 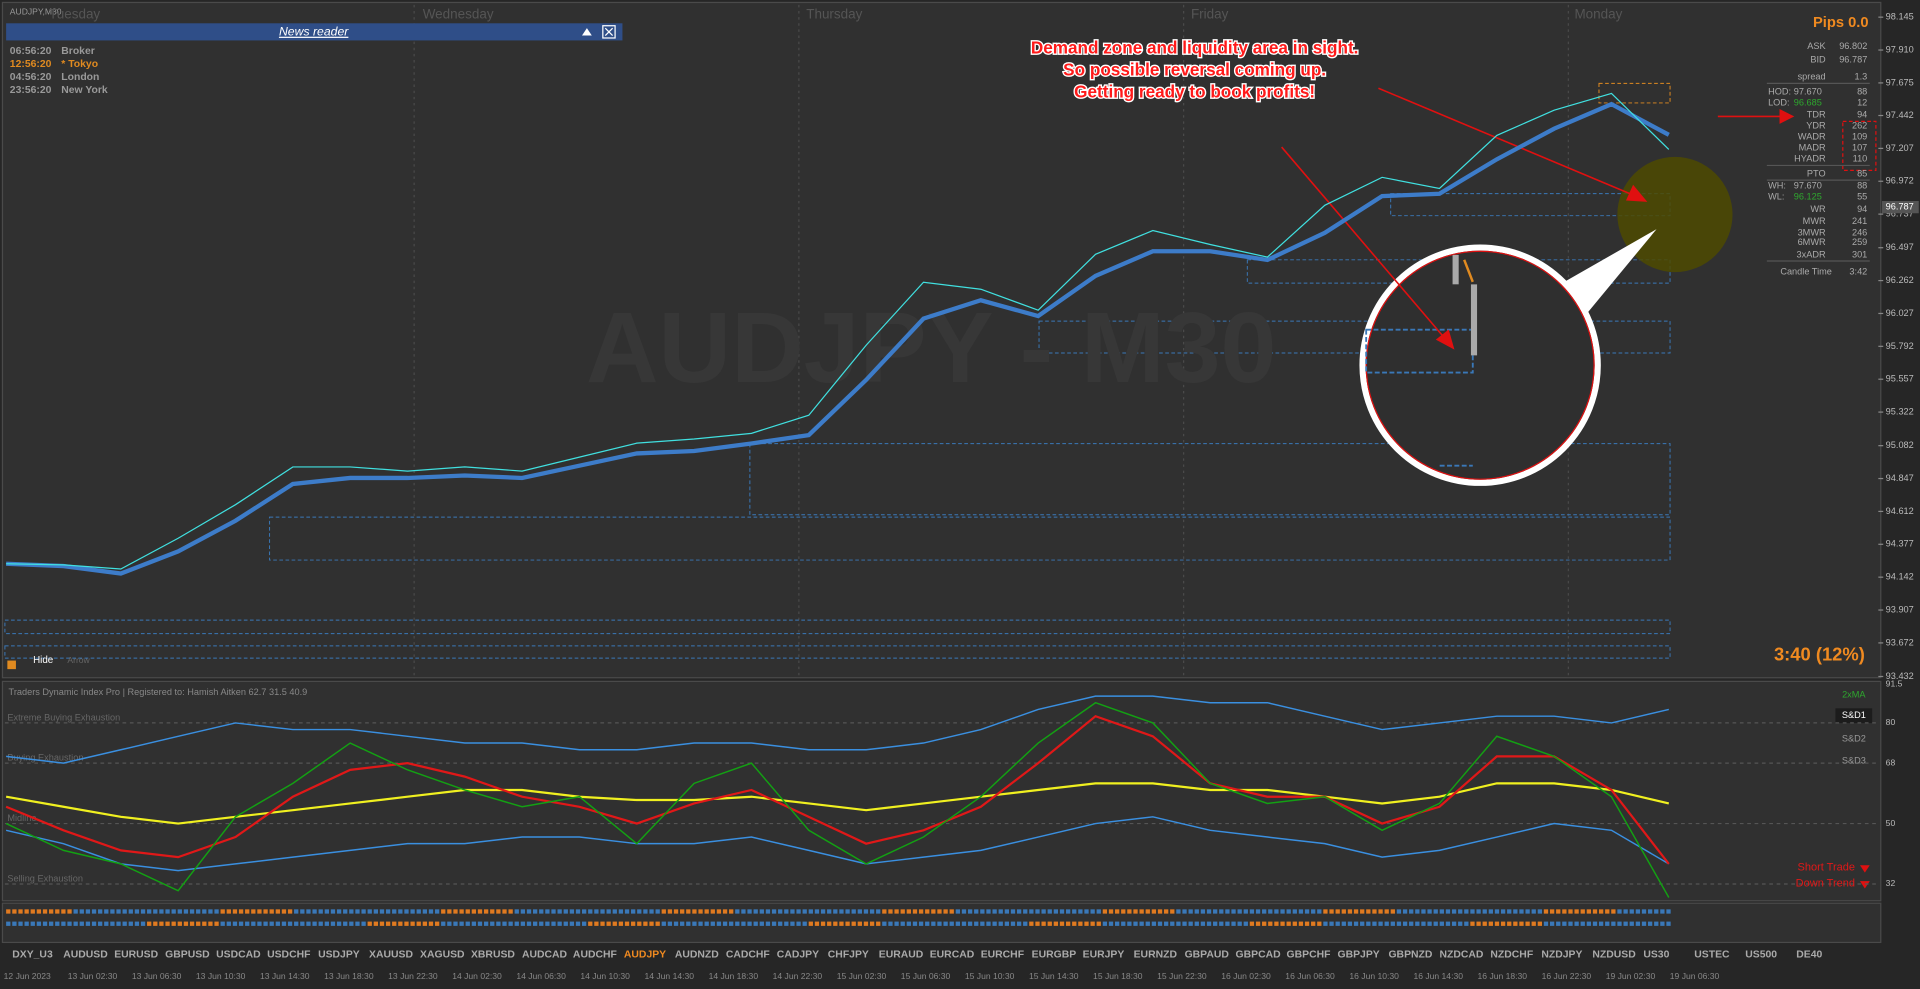 I want to click on symbol-tab: US500, so click(x=1761, y=954).